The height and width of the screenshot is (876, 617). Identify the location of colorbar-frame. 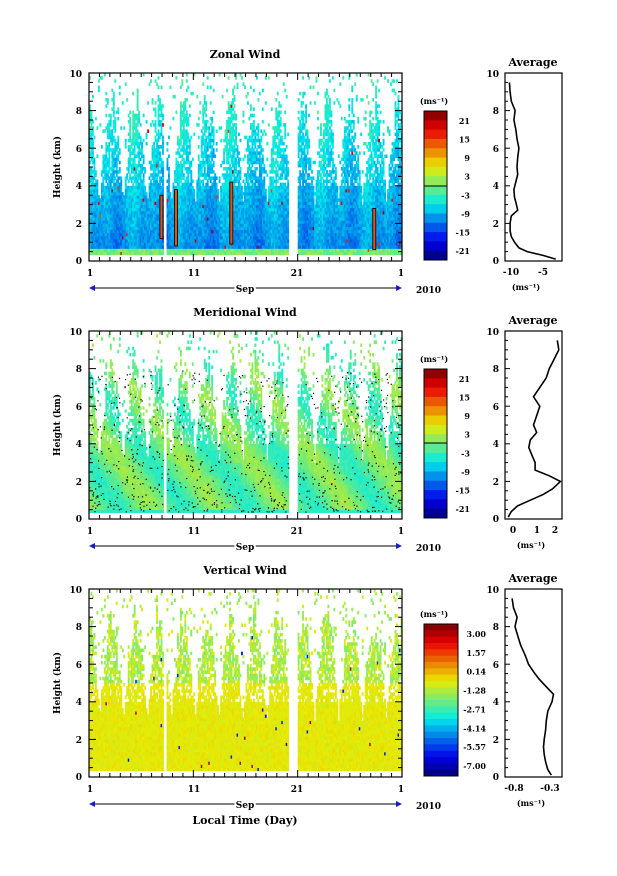
(441, 700).